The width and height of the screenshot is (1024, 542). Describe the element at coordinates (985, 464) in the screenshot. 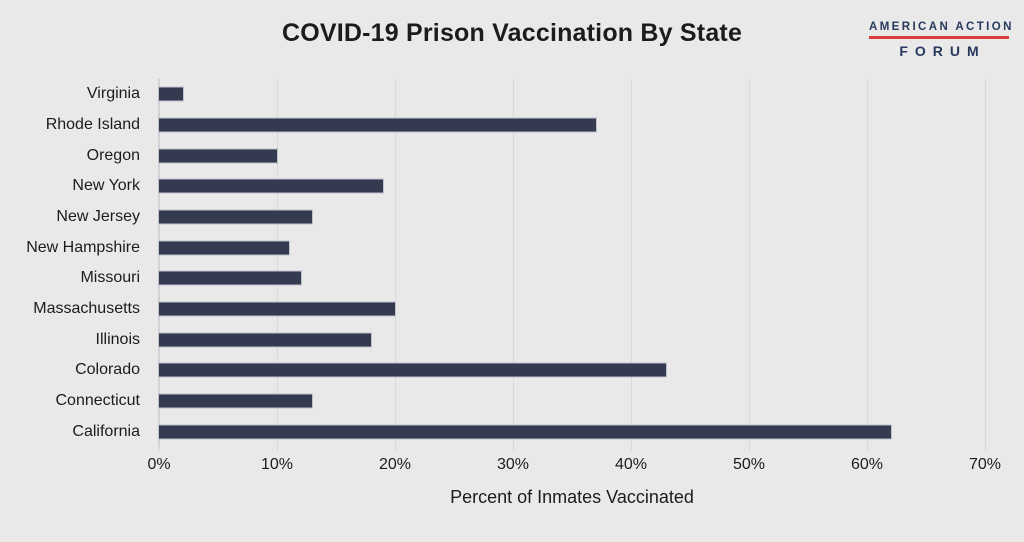

I see `x-tick-70%: 70%` at that location.